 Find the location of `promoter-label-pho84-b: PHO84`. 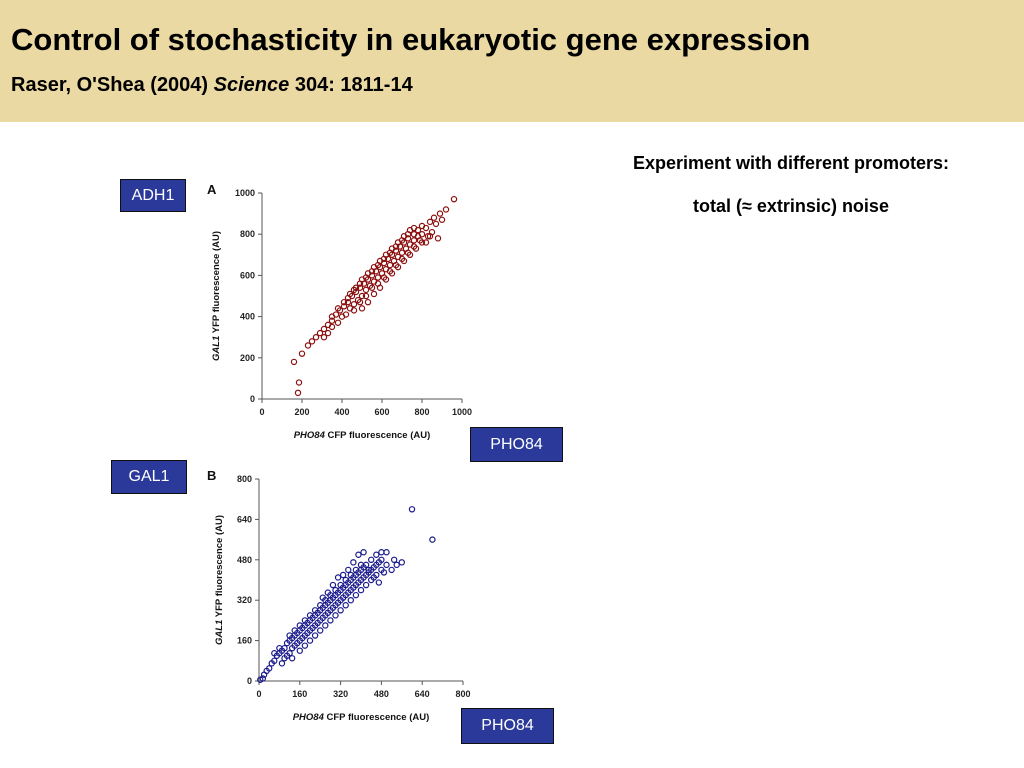

promoter-label-pho84-b: PHO84 is located at coordinates (507, 726).